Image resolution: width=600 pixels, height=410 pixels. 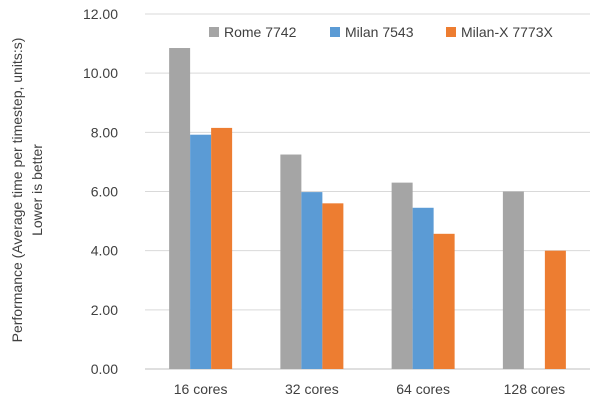 What do you see at coordinates (291, 261) in the screenshot?
I see `bar-rome-7742-32-cores` at bounding box center [291, 261].